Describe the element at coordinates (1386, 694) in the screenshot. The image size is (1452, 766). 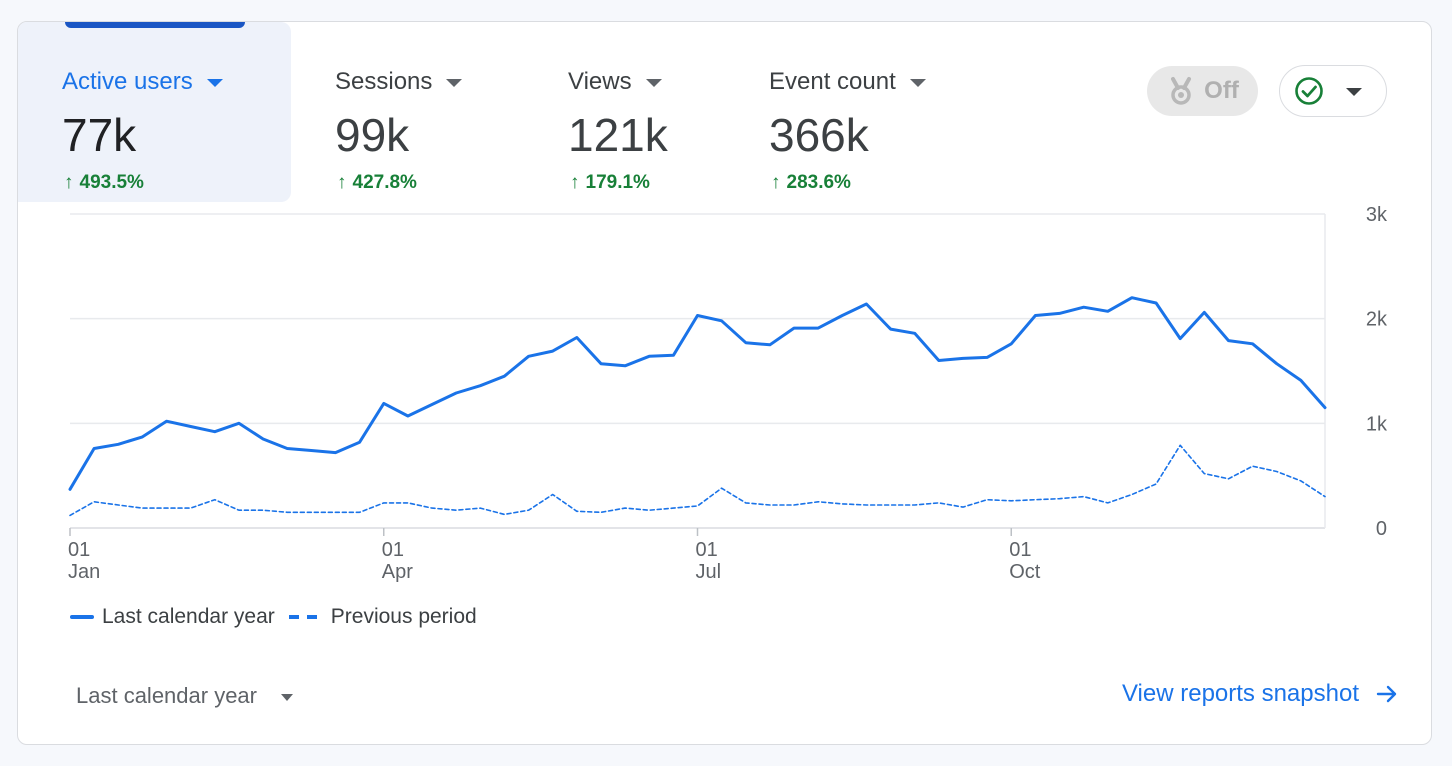
I see `arrow-right-icon` at that location.